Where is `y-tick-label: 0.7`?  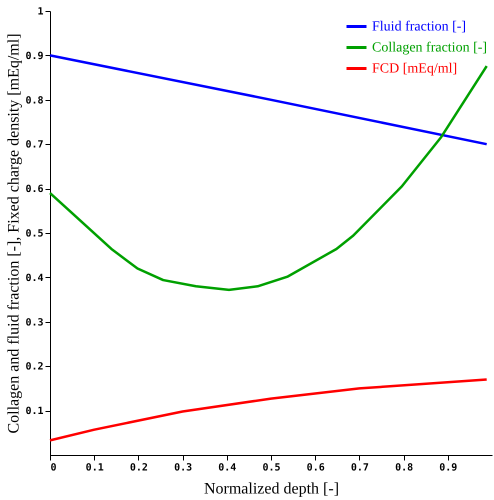
y-tick-label: 0.7 is located at coordinates (34, 145).